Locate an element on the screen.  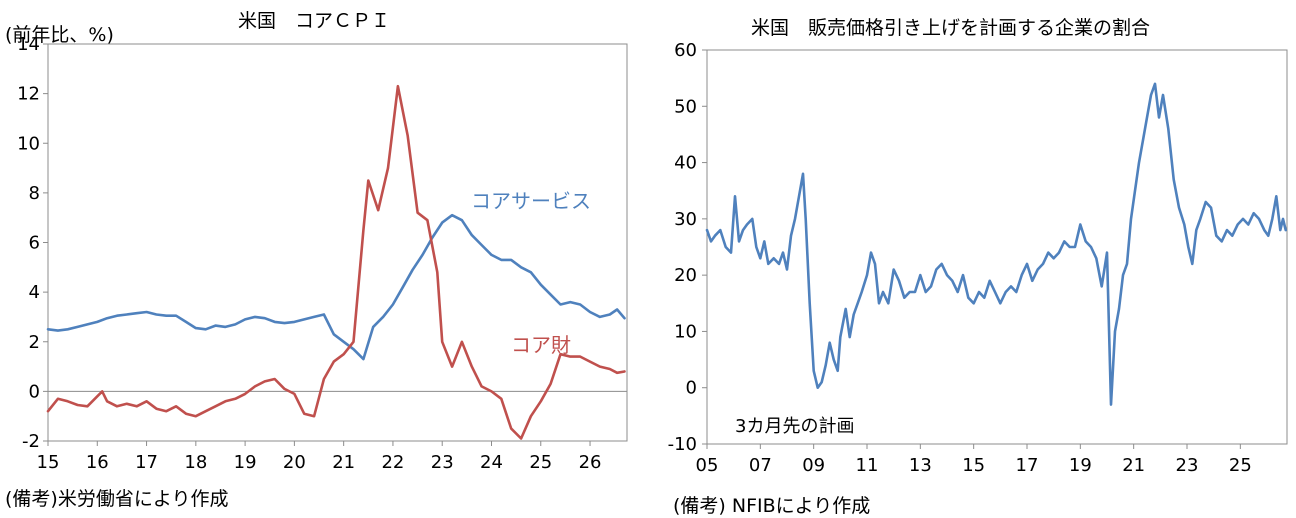
x-tick-label: 13 is located at coordinates (920, 465).